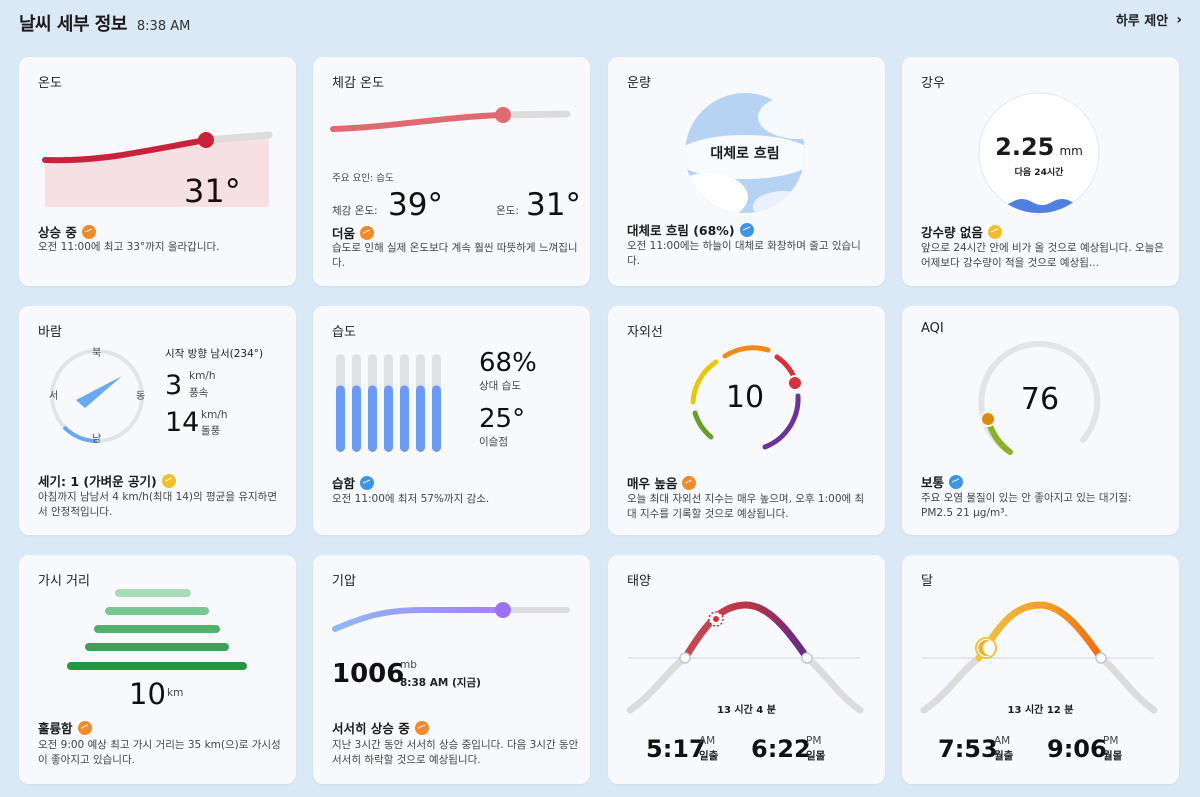 This screenshot has width=1200, height=797. What do you see at coordinates (57, 232) in the screenshot?
I see `status-label: 상승 중` at bounding box center [57, 232].